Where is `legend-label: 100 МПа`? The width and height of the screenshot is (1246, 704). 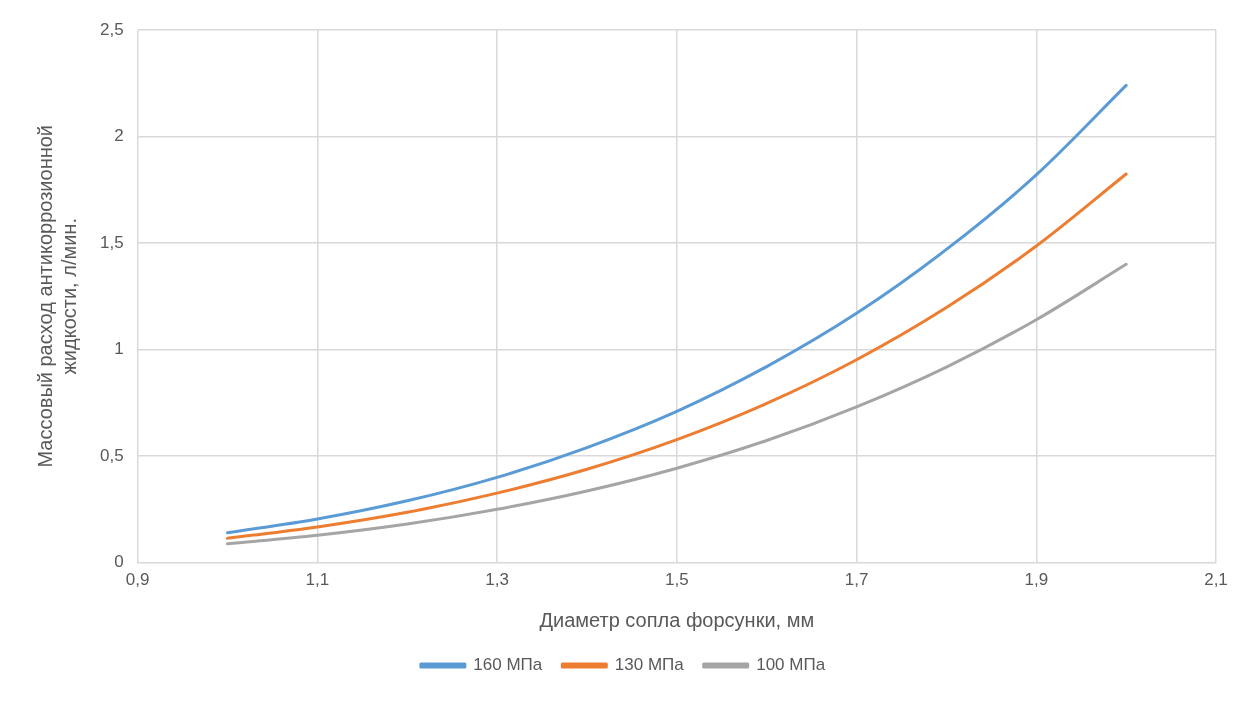 legend-label: 100 МПа is located at coordinates (791, 665).